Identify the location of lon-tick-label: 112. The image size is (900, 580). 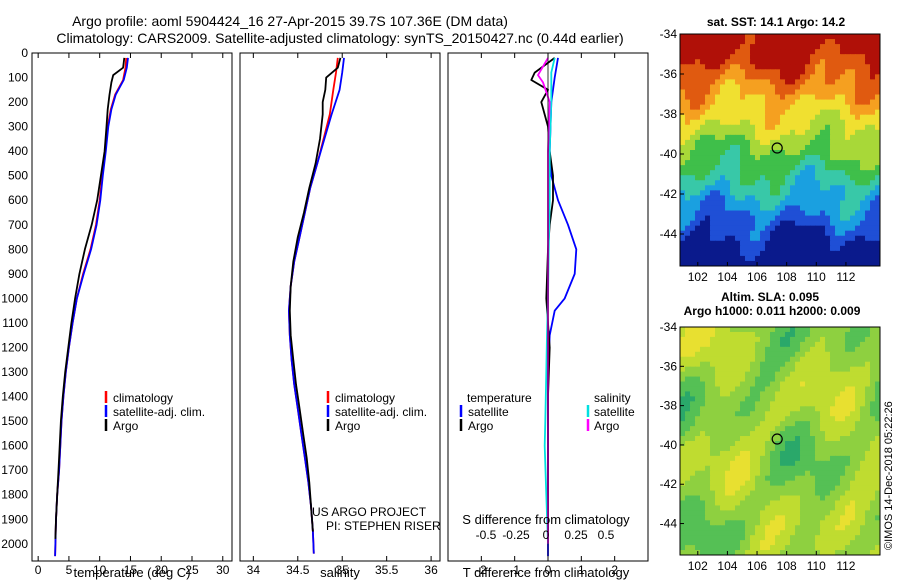
(845, 566).